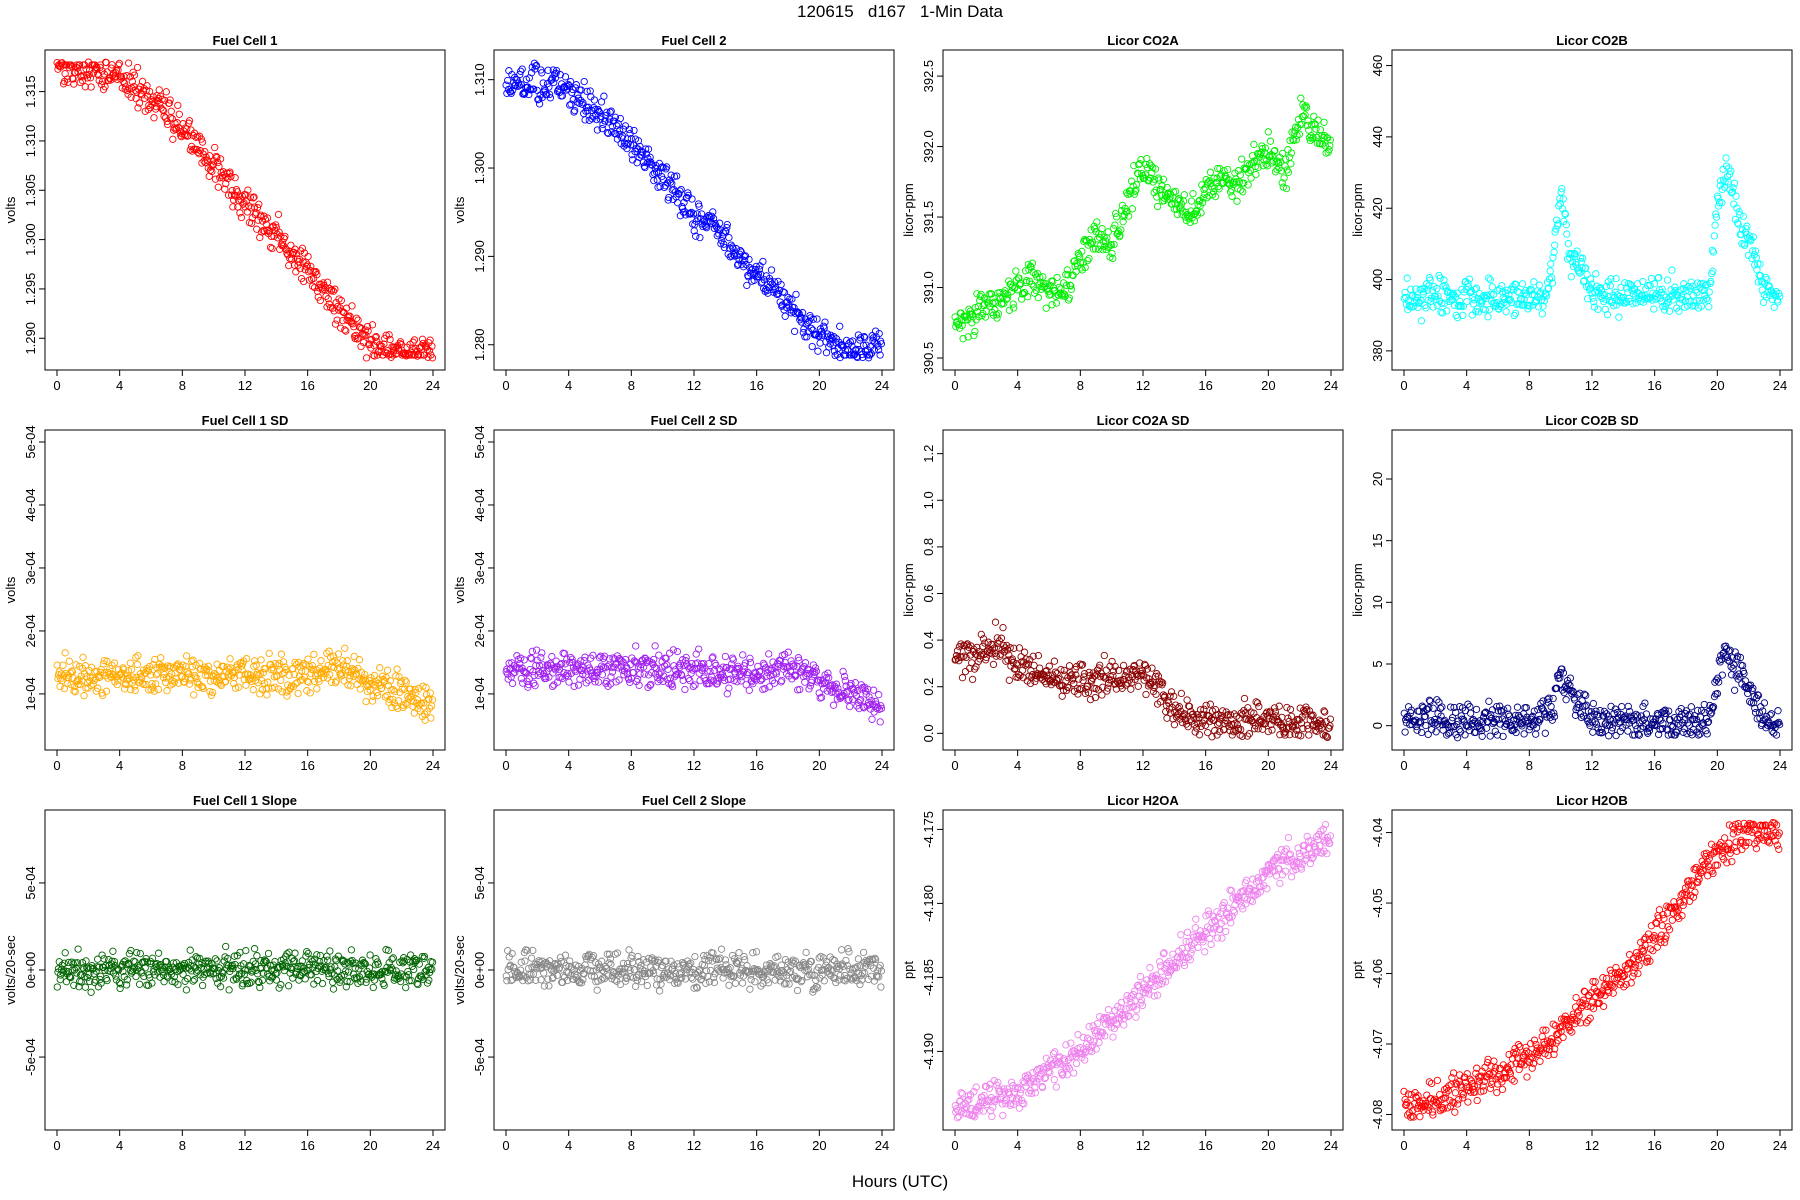  I want to click on x-tick-label: 24, so click(1780, 765).